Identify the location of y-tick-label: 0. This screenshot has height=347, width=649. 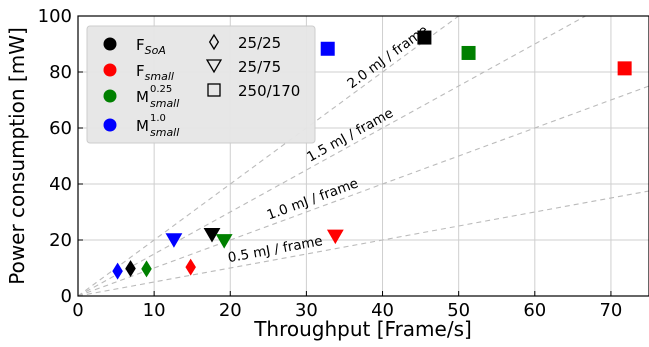
(66, 296).